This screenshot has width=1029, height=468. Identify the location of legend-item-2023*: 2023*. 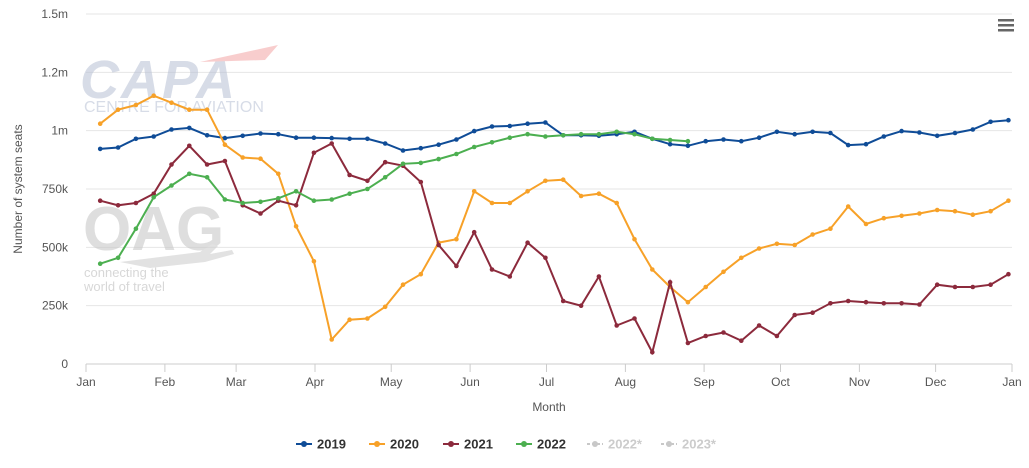
(689, 444).